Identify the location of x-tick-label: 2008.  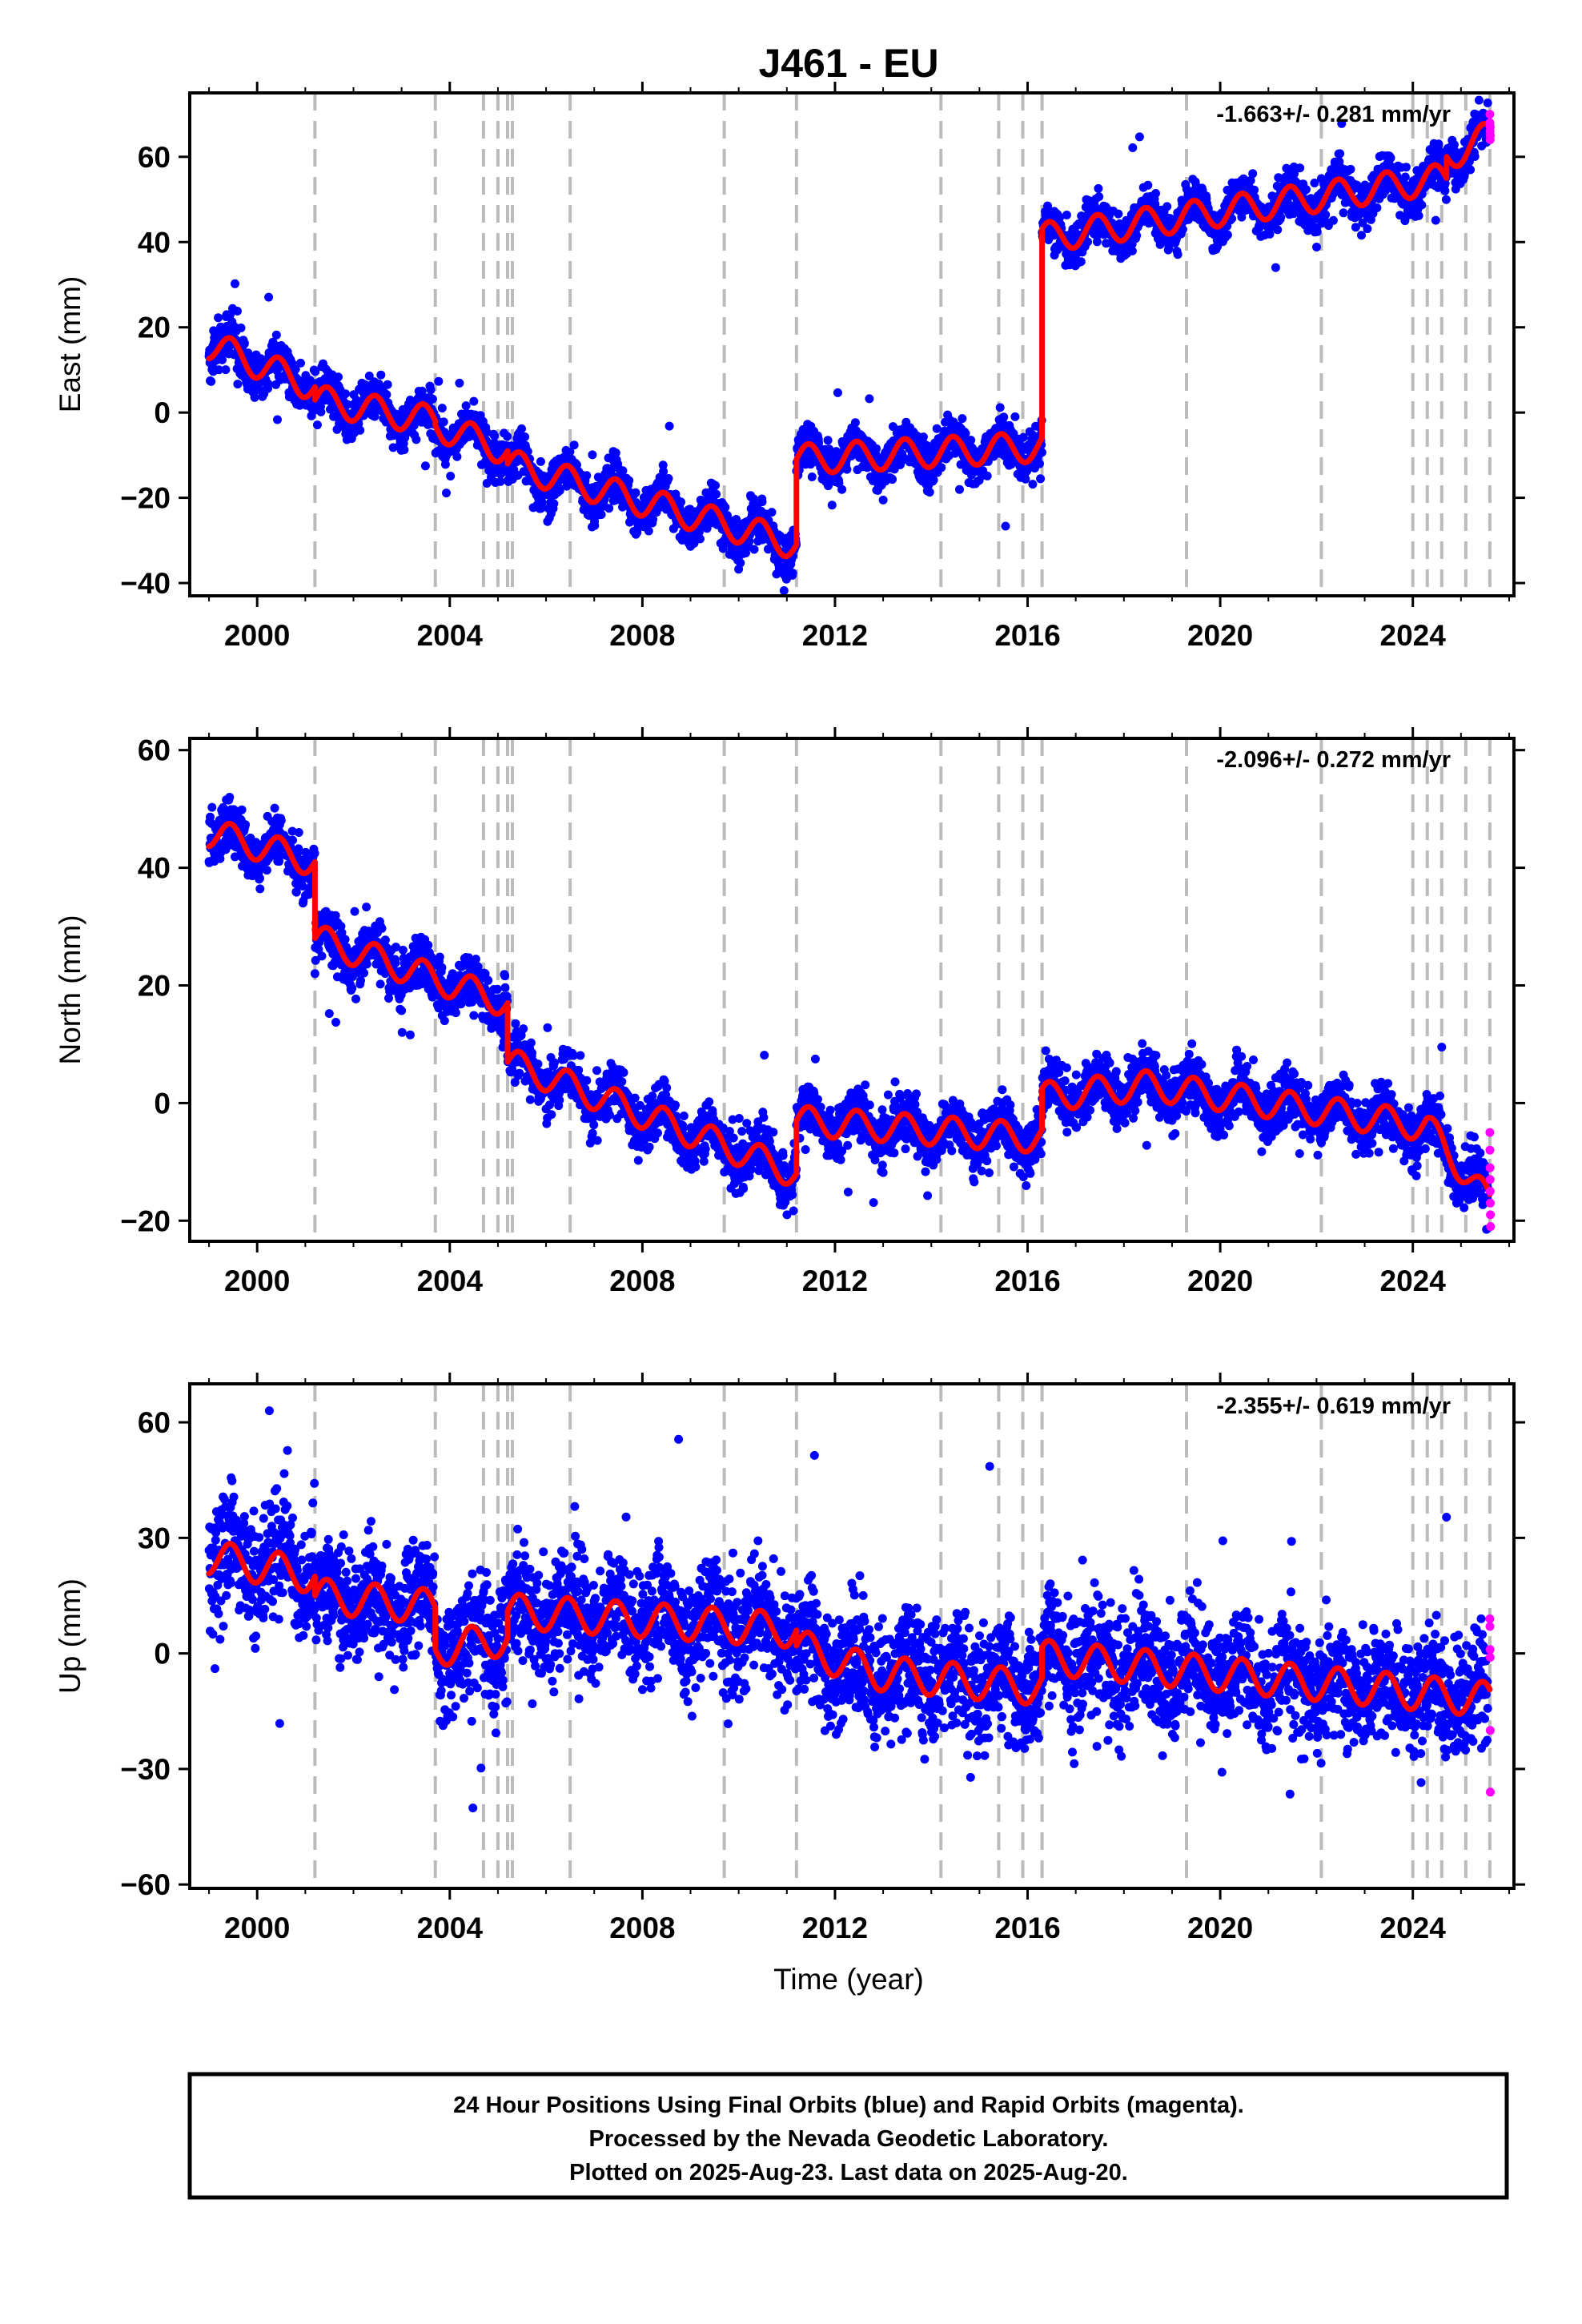
(642, 635).